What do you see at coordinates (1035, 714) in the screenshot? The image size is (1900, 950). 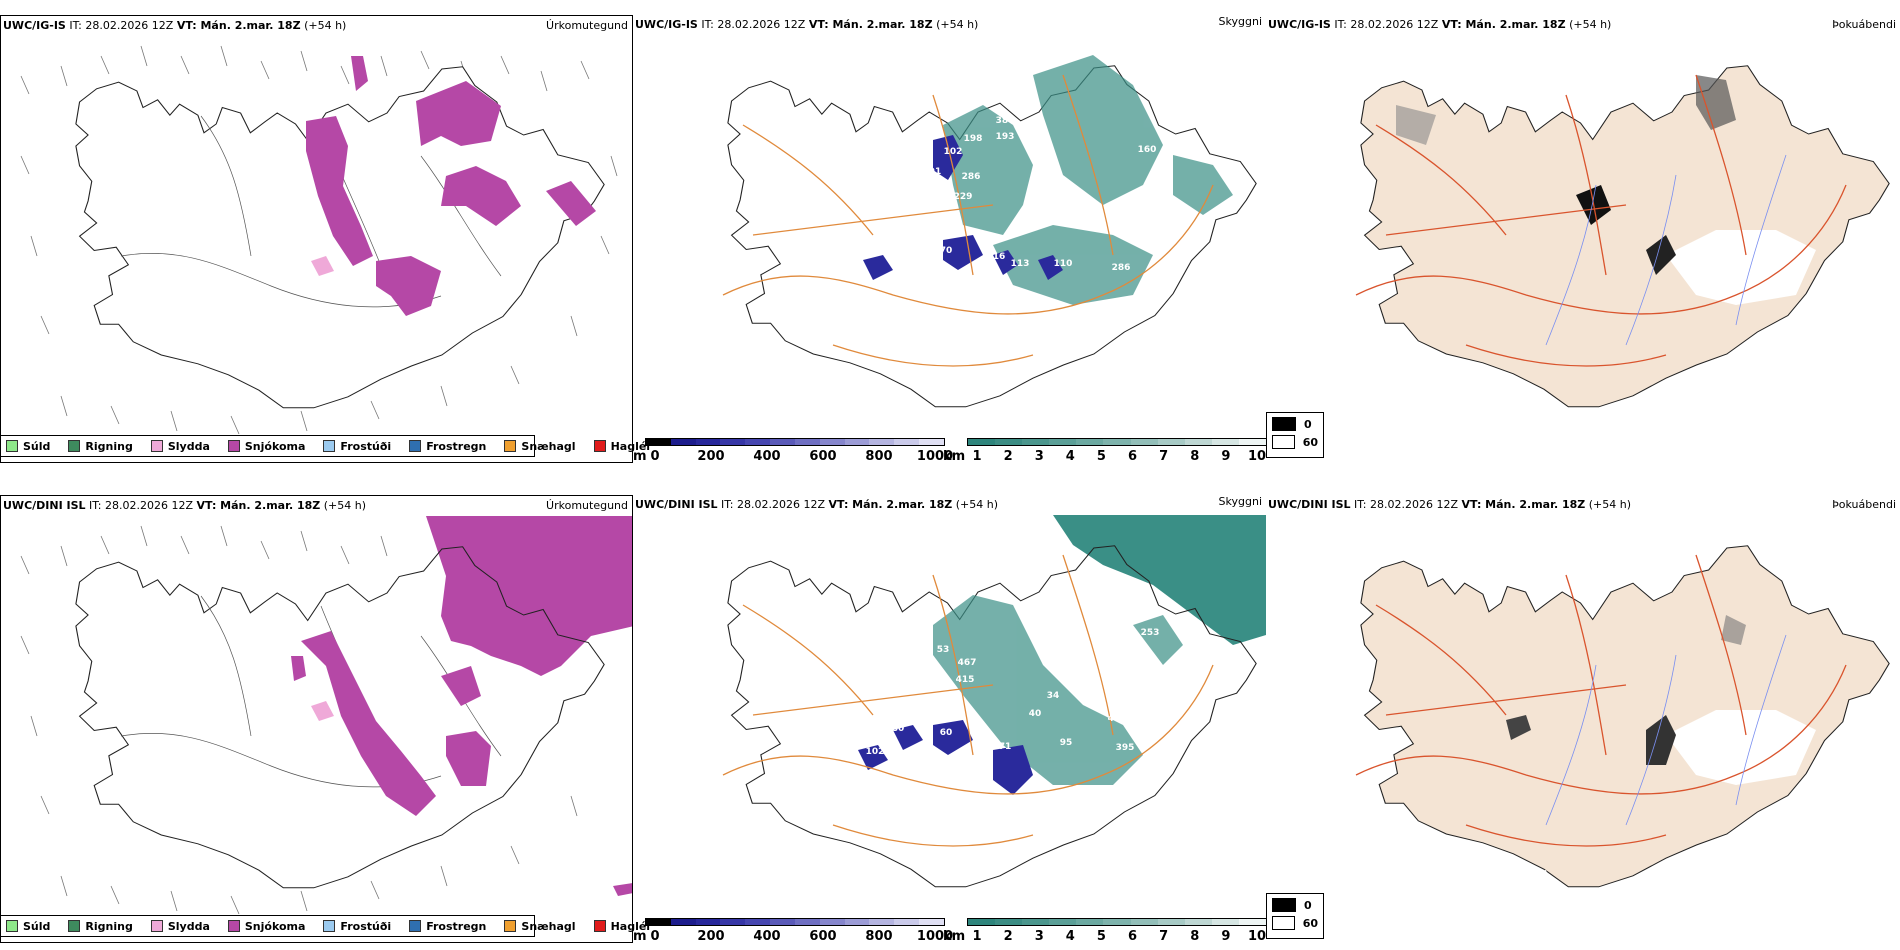 I see `num-label: 40` at bounding box center [1035, 714].